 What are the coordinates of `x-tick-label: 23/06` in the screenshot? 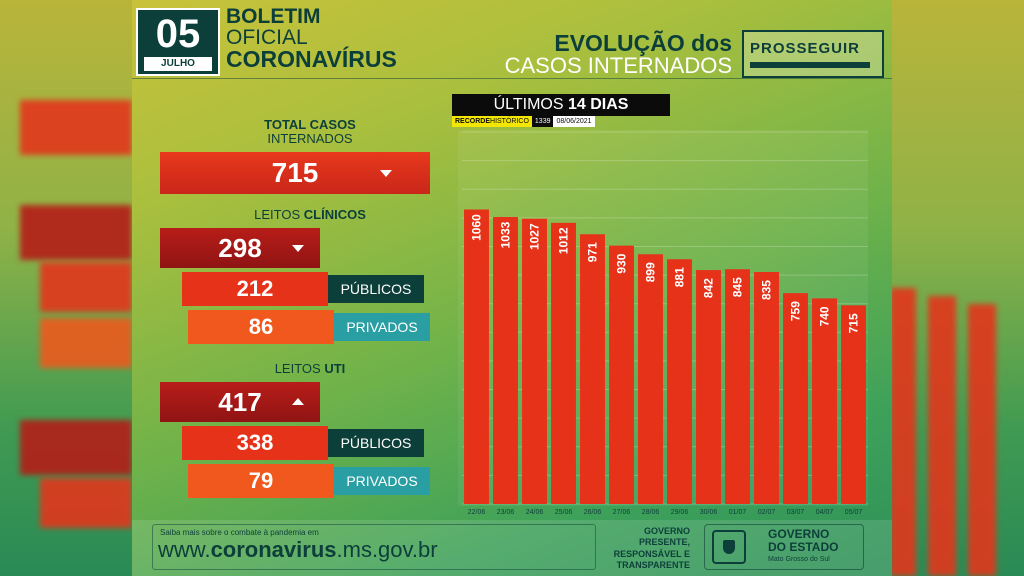 It's located at (506, 512).